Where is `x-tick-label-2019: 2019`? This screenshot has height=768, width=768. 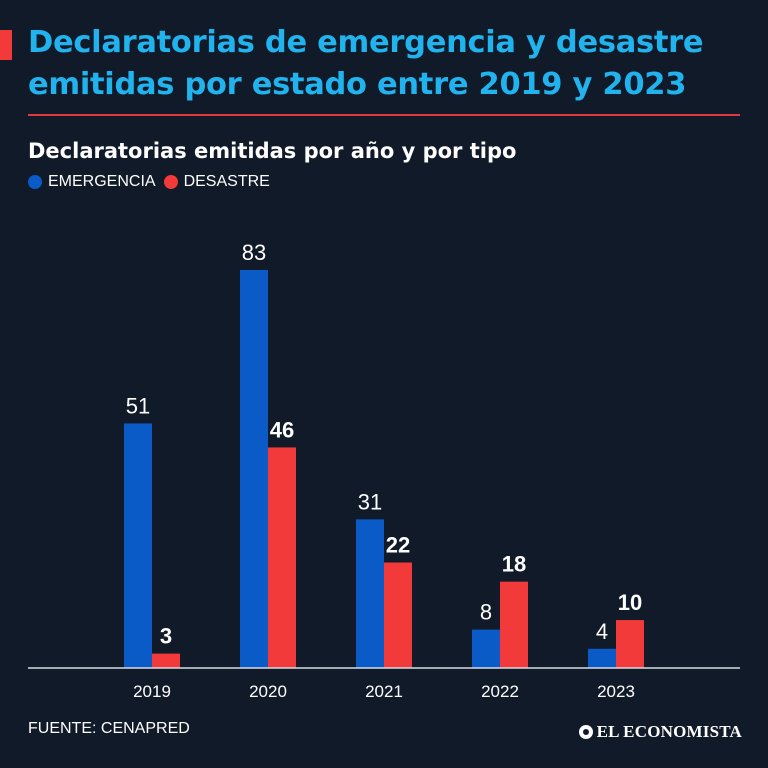 x-tick-label-2019: 2019 is located at coordinates (152, 691).